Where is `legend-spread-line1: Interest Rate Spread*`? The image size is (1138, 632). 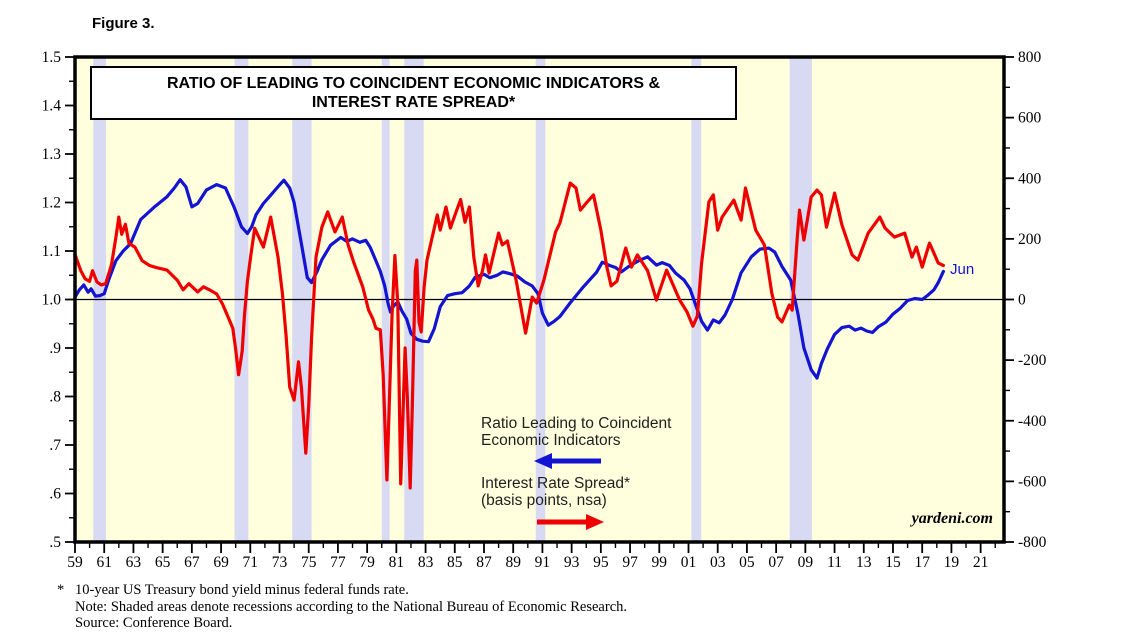 legend-spread-line1: Interest Rate Spread* is located at coordinates (556, 483).